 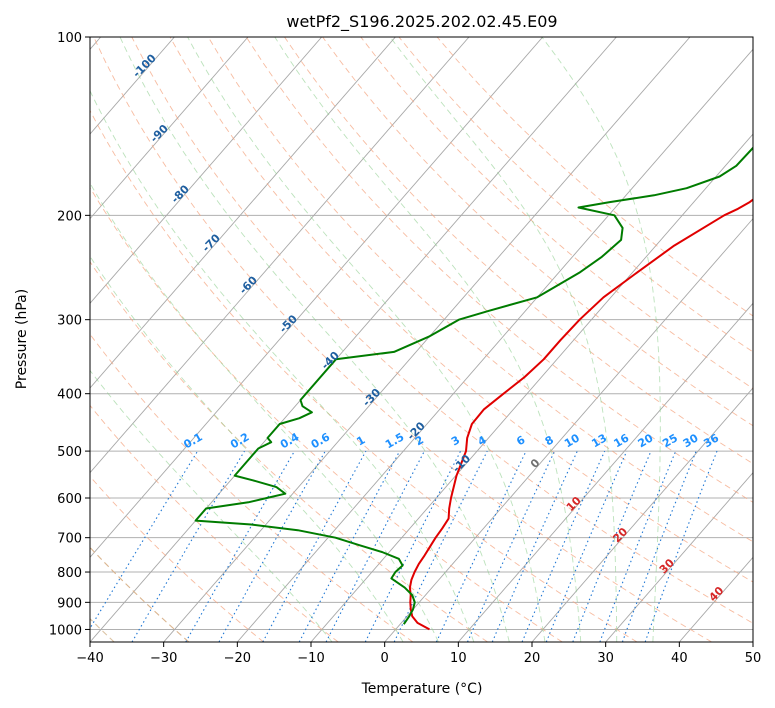 I want to click on x-tick-label: −30, so click(x=163, y=658).